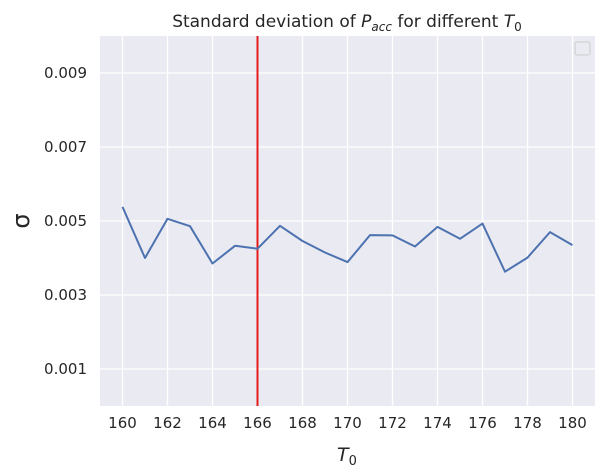 Image resolution: width=605 pixels, height=476 pixels. I want to click on title-subscript-acc: acc, so click(381, 27).